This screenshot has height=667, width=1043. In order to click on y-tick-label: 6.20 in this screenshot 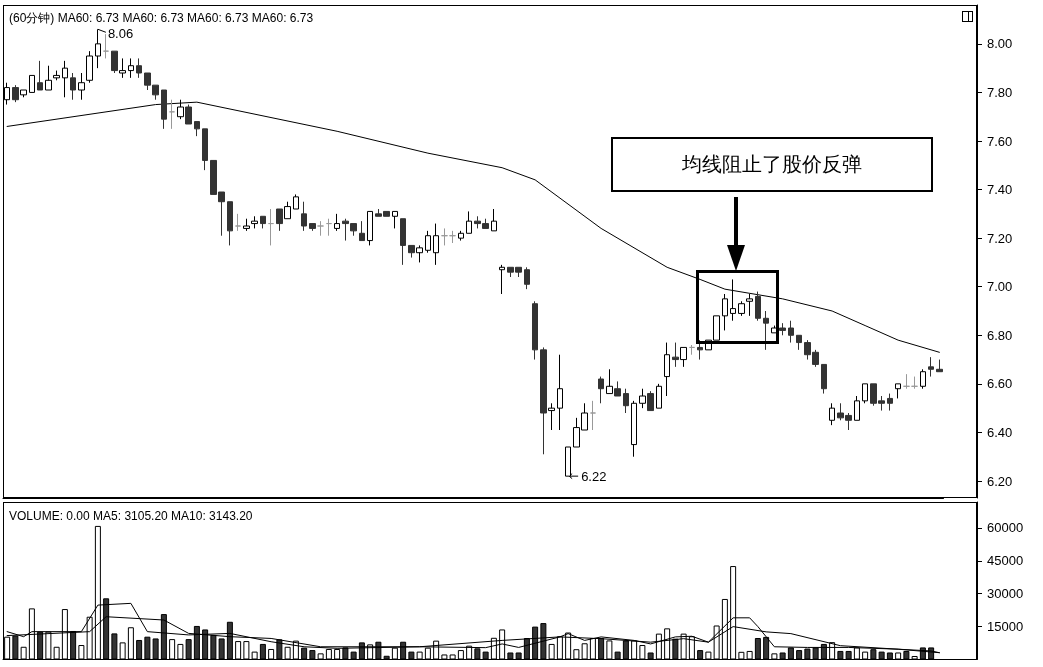, I will do `click(1000, 481)`.